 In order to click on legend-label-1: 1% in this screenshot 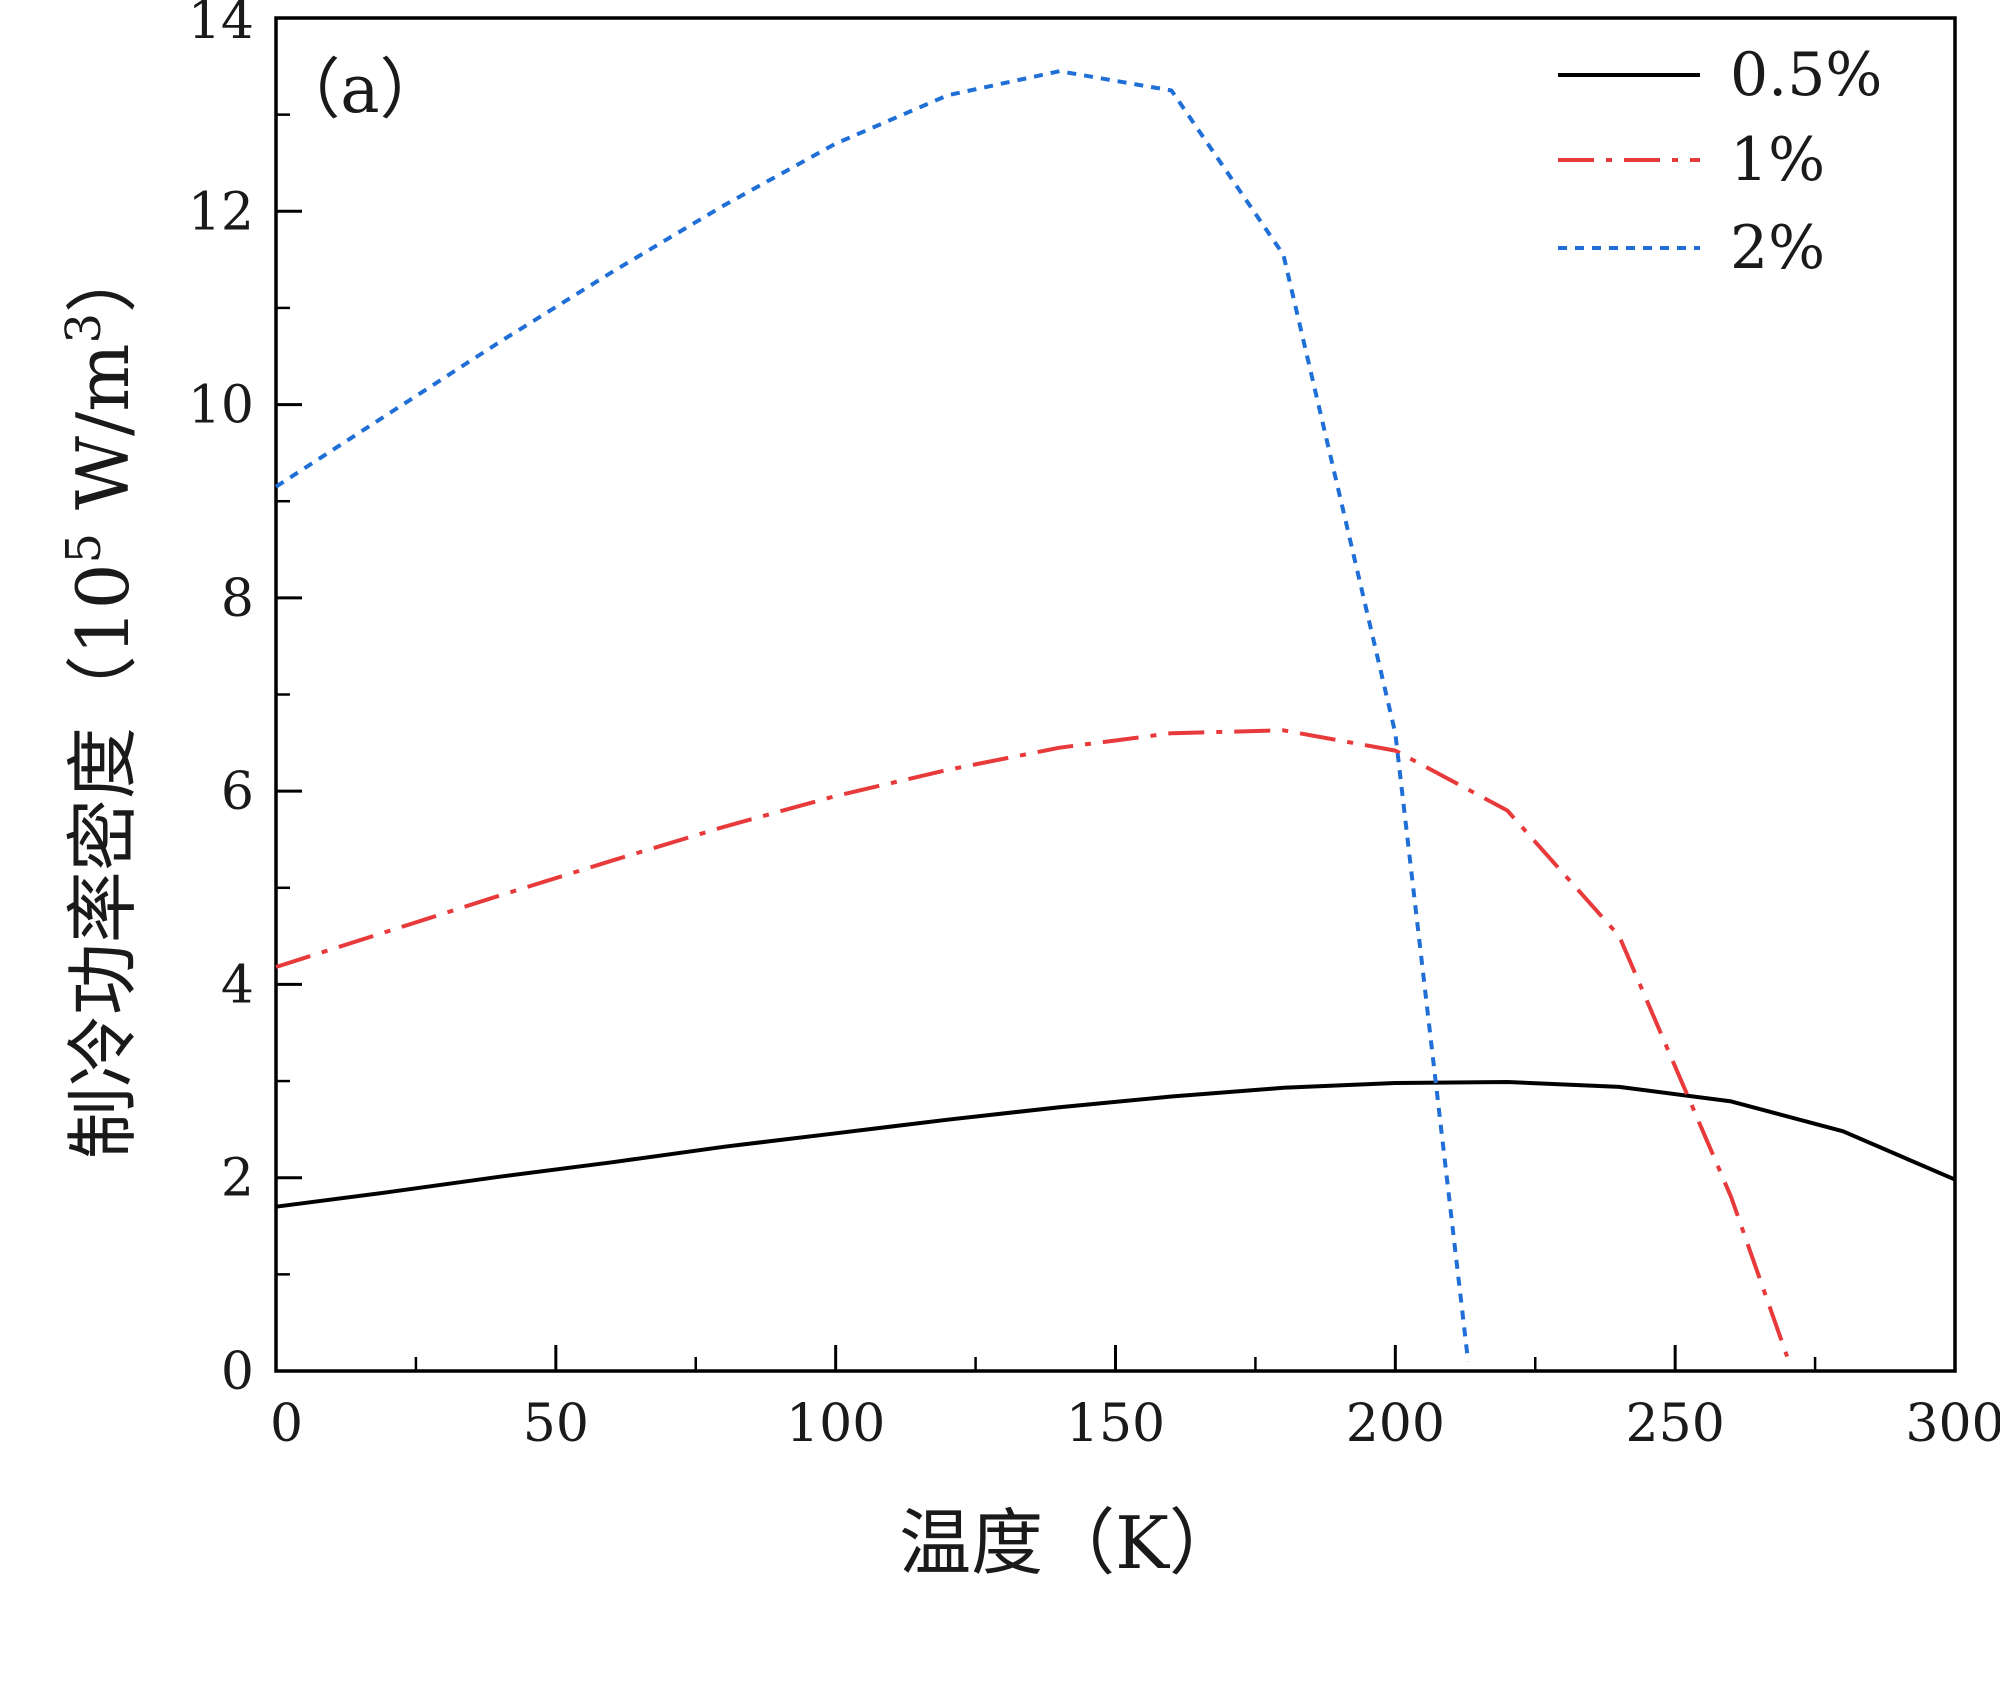, I will do `click(1777, 160)`.